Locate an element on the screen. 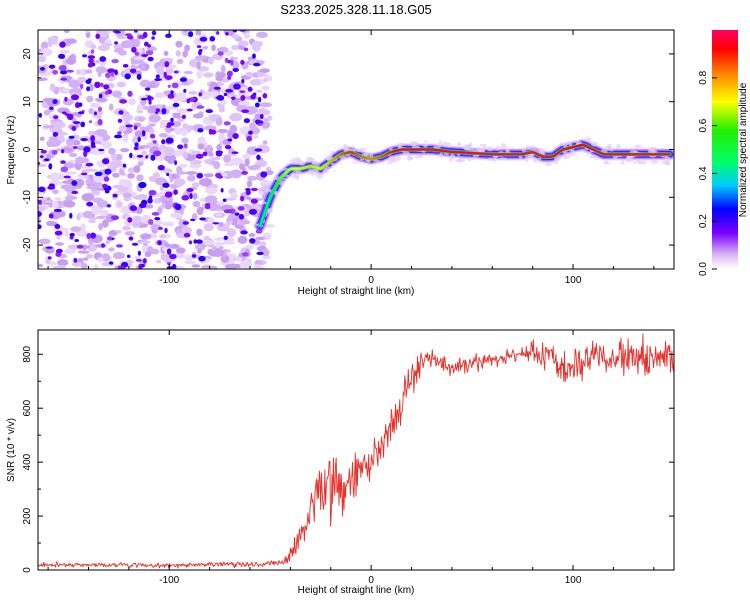  y-tick-label: -20 is located at coordinates (27, 244).